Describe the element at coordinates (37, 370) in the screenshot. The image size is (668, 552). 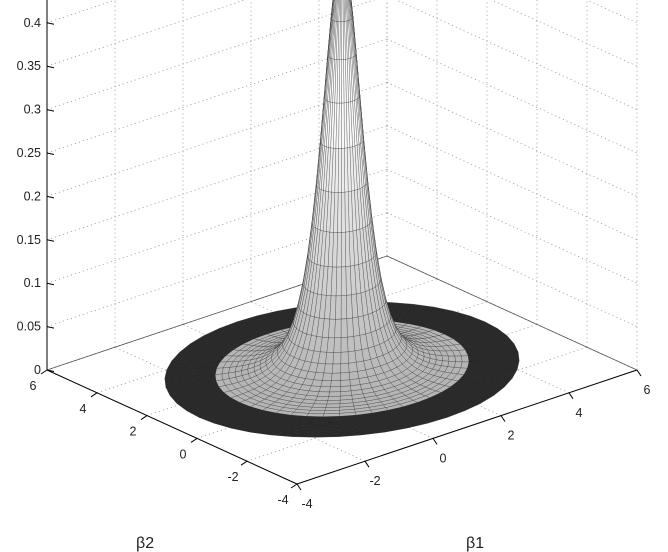
I see `z-tick-label: 0` at that location.